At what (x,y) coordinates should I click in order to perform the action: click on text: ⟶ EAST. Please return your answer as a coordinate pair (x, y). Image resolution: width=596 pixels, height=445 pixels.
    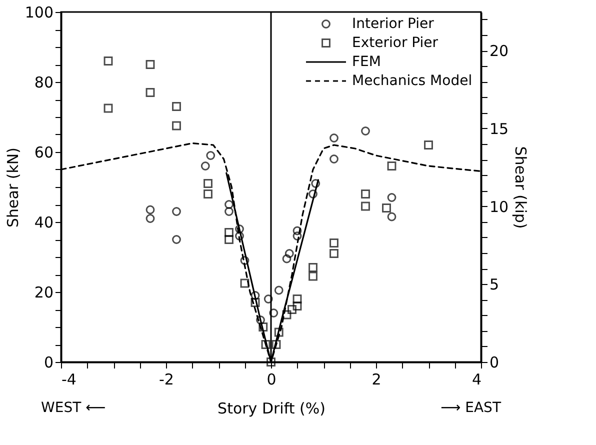
    Looking at the image, I should click on (471, 408).